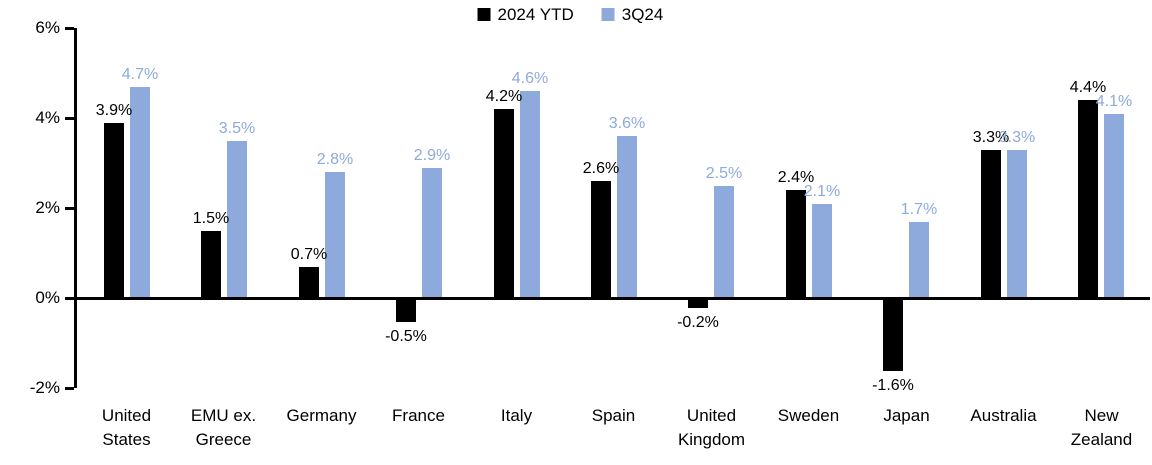 This screenshot has height=465, width=1152. What do you see at coordinates (309, 254) in the screenshot?
I see `bar-value-label-2024-ytd: 0.7%` at bounding box center [309, 254].